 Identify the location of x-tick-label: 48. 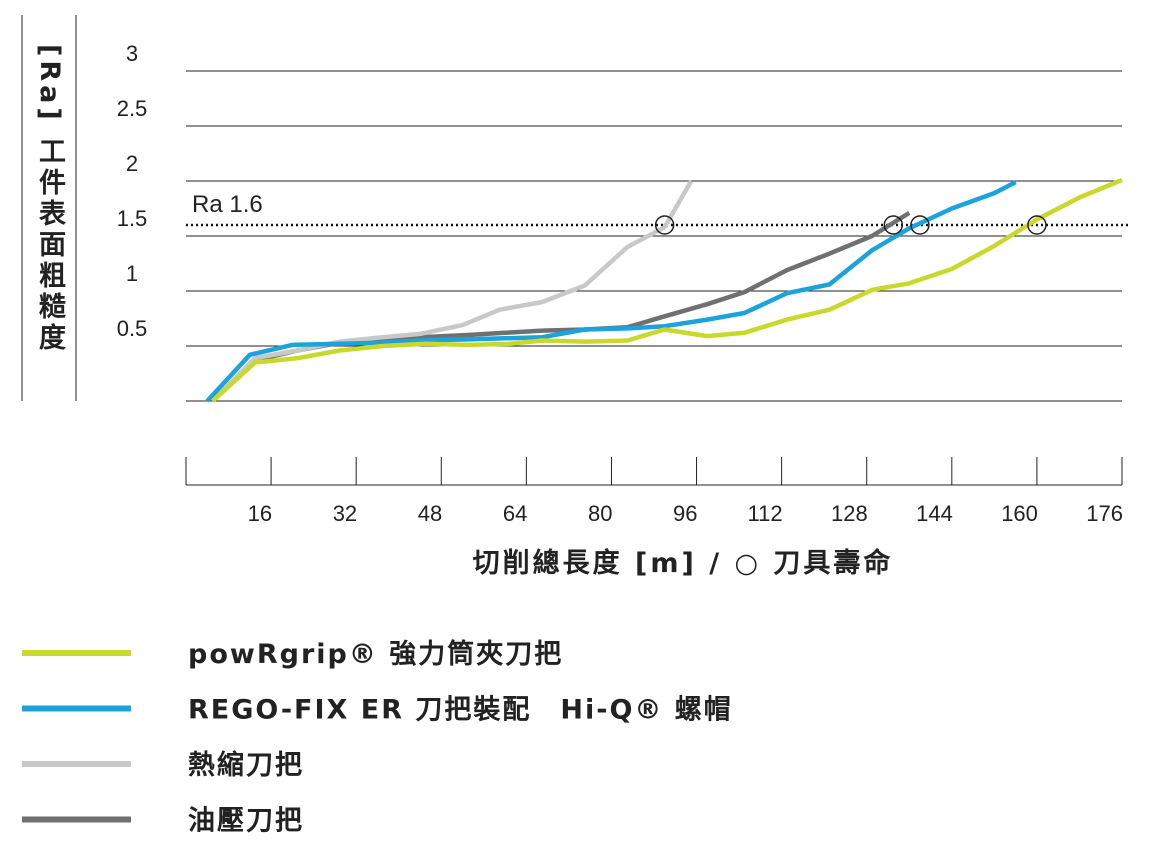
(430, 513).